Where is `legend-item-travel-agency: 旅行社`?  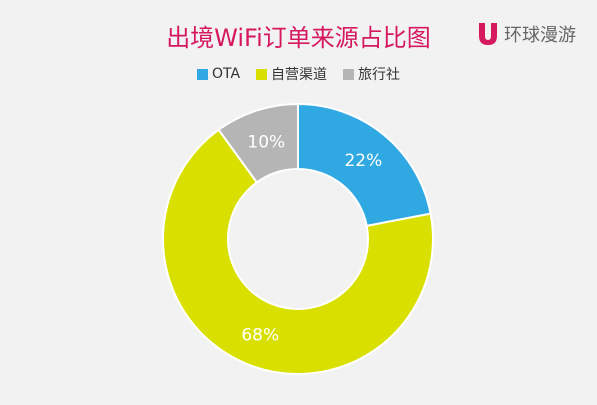 legend-item-travel-agency: 旅行社 is located at coordinates (371, 74).